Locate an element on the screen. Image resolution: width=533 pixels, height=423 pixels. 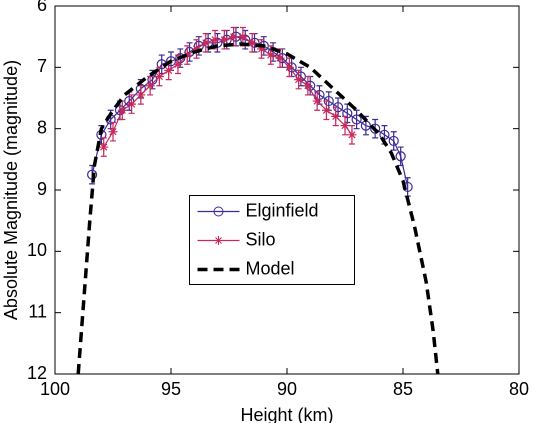
y-tick-label: 10 is located at coordinates (37, 250).